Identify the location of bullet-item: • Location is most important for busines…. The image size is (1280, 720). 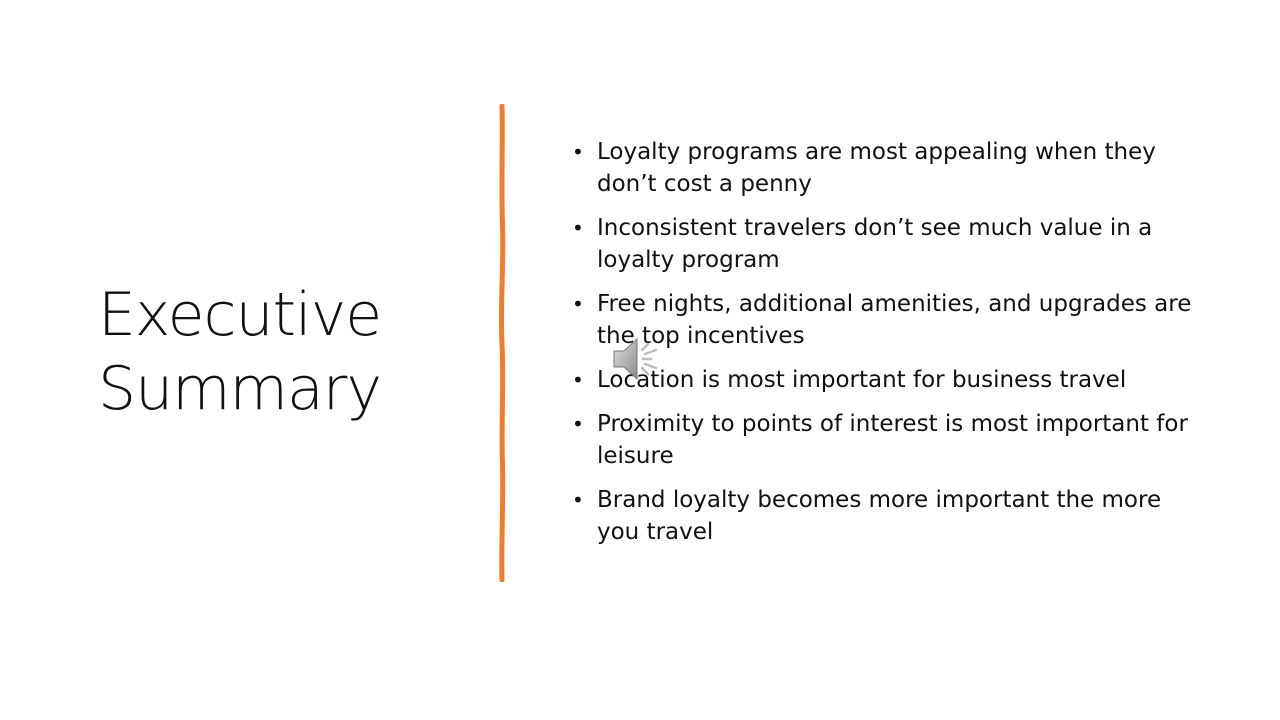
(882, 380).